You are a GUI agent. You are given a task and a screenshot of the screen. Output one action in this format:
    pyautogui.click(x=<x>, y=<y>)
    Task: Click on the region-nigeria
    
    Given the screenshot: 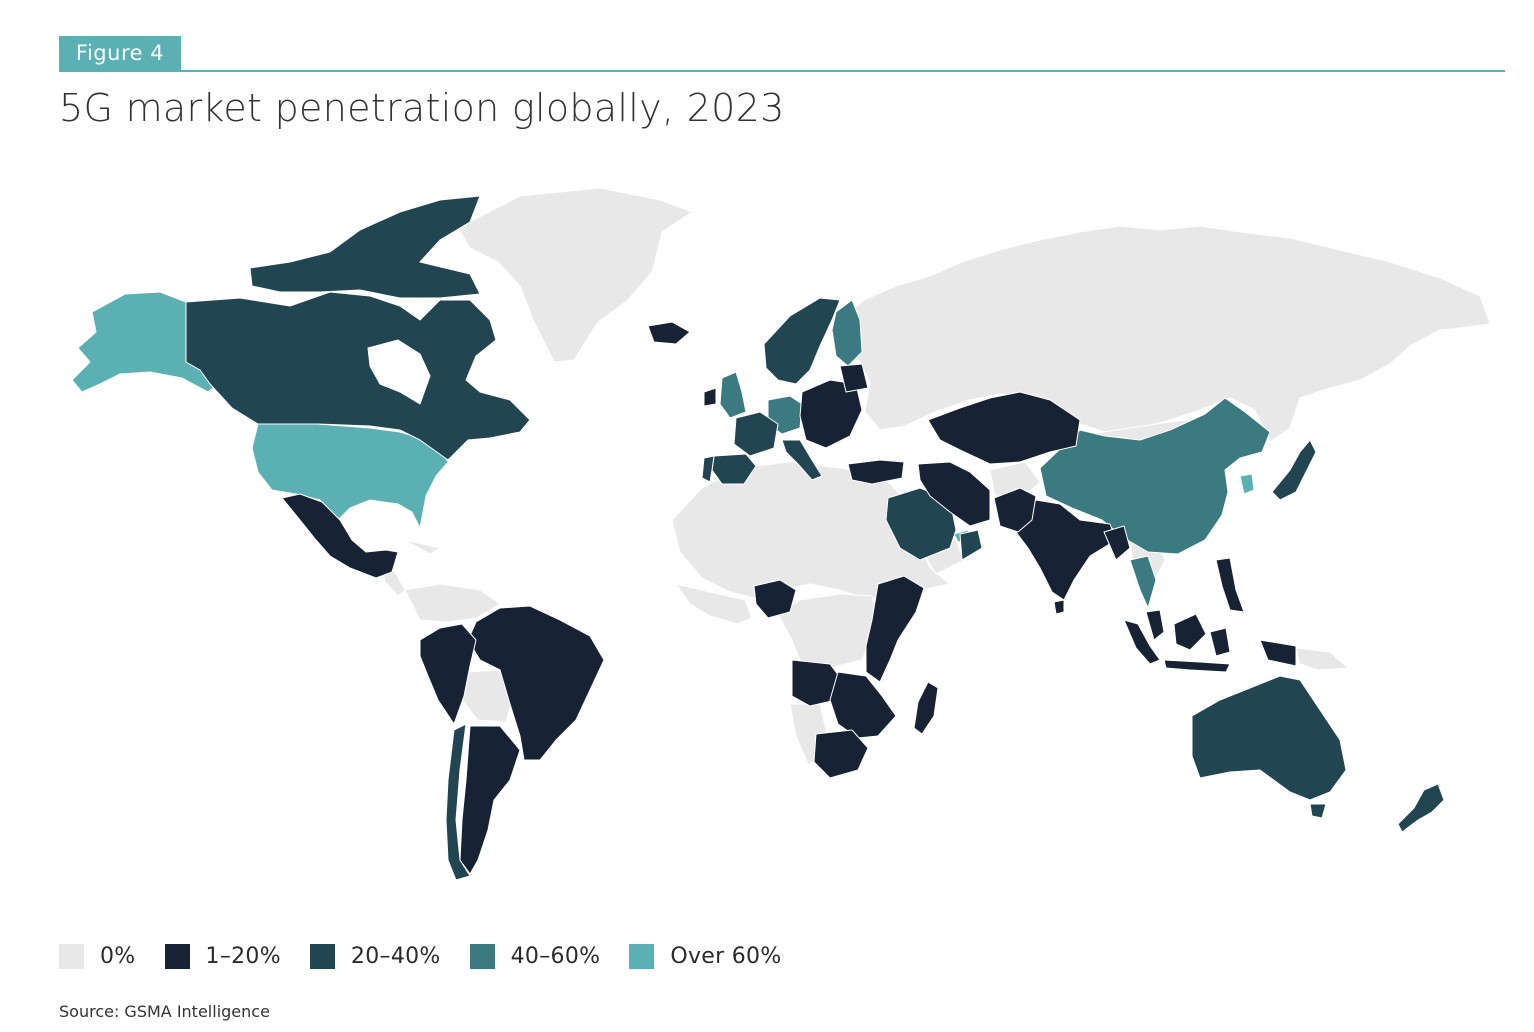 What is the action you would take?
    pyautogui.click(x=775, y=599)
    